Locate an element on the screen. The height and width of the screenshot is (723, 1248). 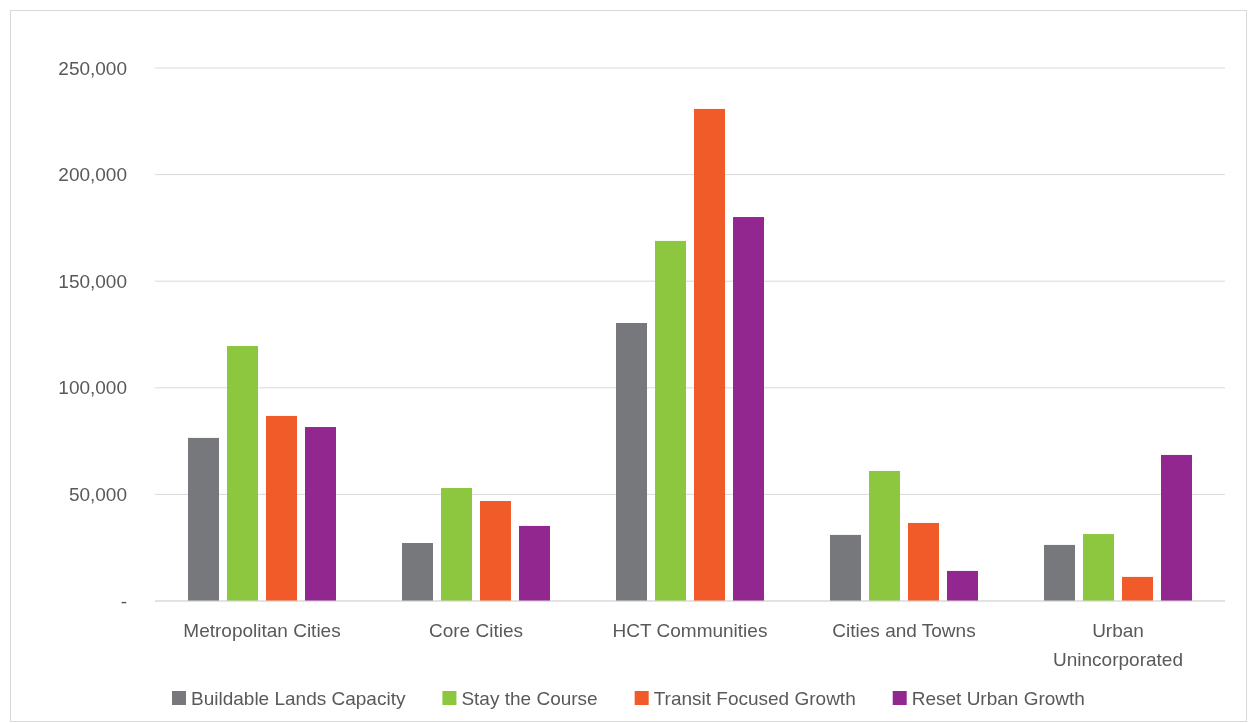
legend-label: Transit Focused Growth is located at coordinates (754, 698).